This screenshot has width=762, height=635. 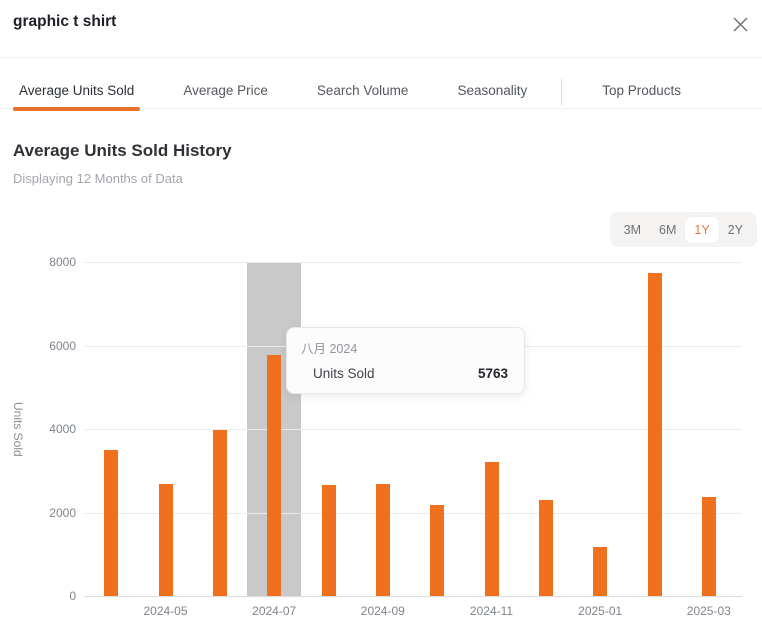 What do you see at coordinates (362, 90) in the screenshot?
I see `tab-search-volume: Search Volume` at bounding box center [362, 90].